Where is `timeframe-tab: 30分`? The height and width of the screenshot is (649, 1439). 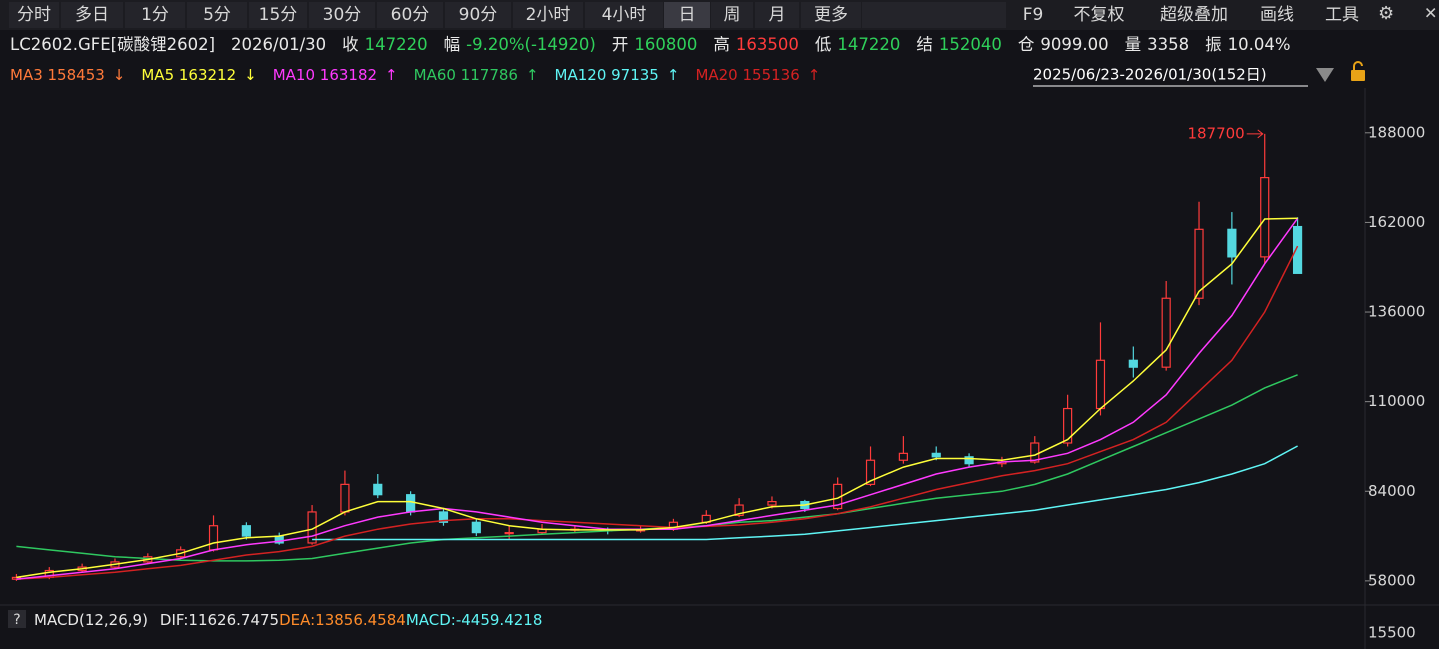 timeframe-tab: 30分 is located at coordinates (342, 15).